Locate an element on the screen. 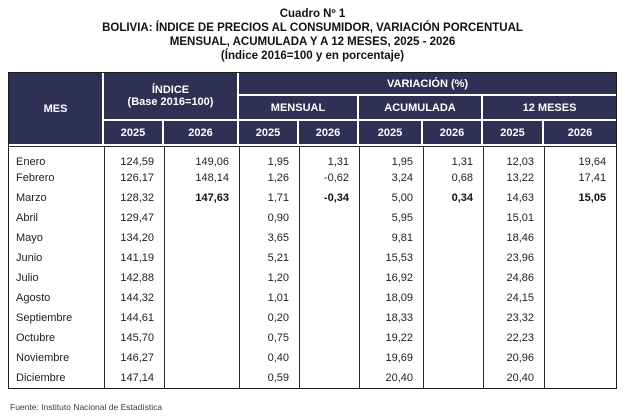 This screenshot has height=420, width=625. 12meses-2026-cell: 15,05 is located at coordinates (580, 198).